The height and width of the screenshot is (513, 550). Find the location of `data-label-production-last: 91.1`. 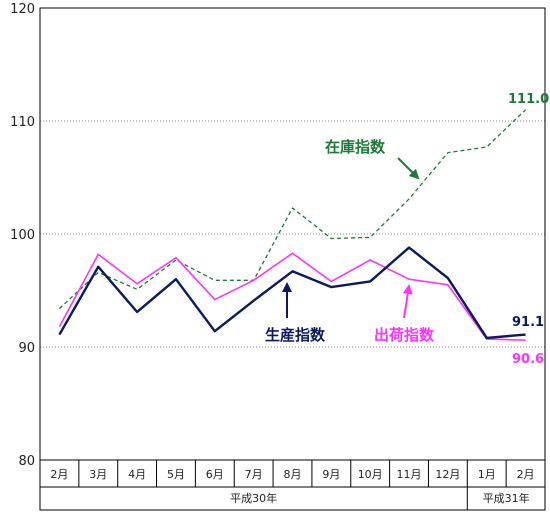

data-label-production-last: 91.1 is located at coordinates (528, 322).